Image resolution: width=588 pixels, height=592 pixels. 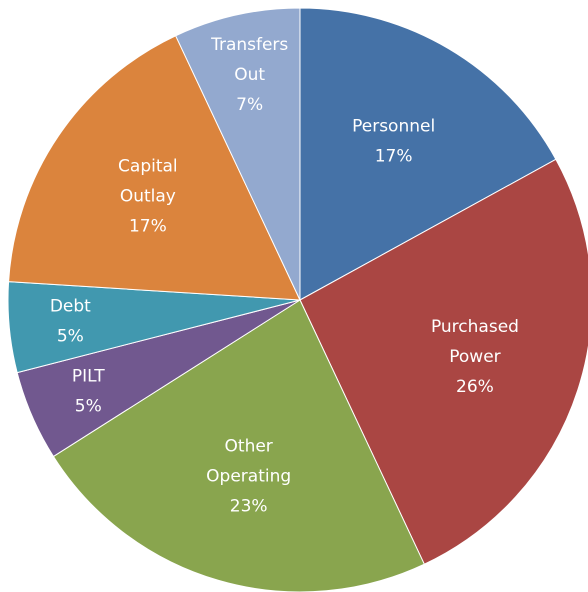 I want to click on pie-slice, so click(x=238, y=154).